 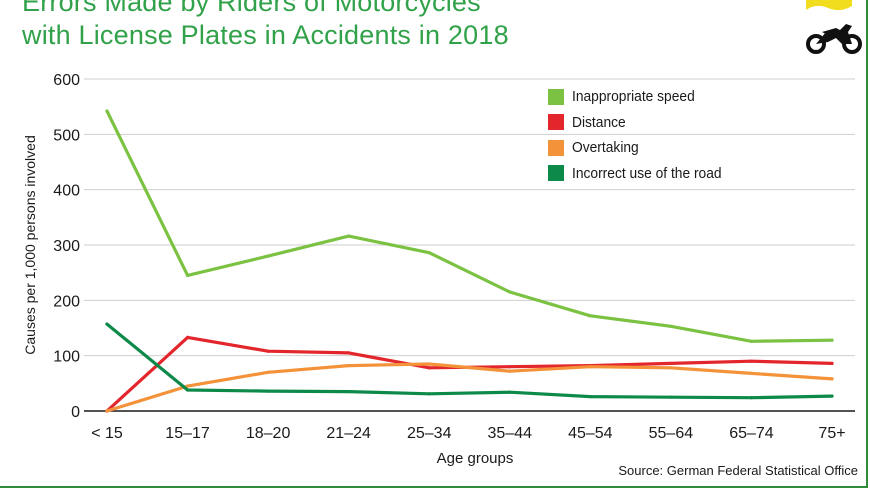 I want to click on x-tick-label: 18–20, so click(x=268, y=433).